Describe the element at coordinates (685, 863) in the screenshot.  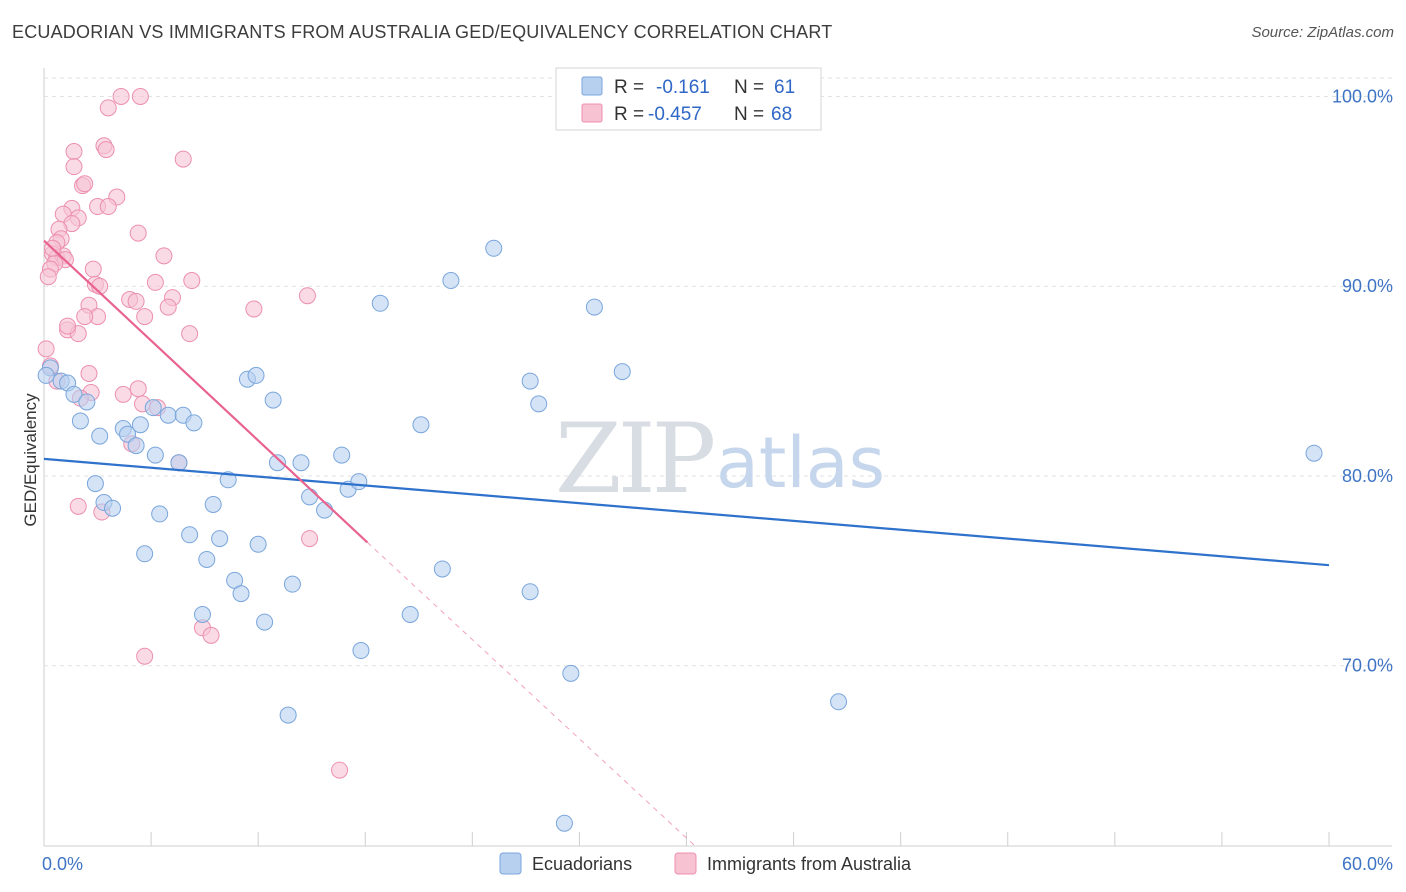
I see `series-legend-swatch-immigrants` at that location.